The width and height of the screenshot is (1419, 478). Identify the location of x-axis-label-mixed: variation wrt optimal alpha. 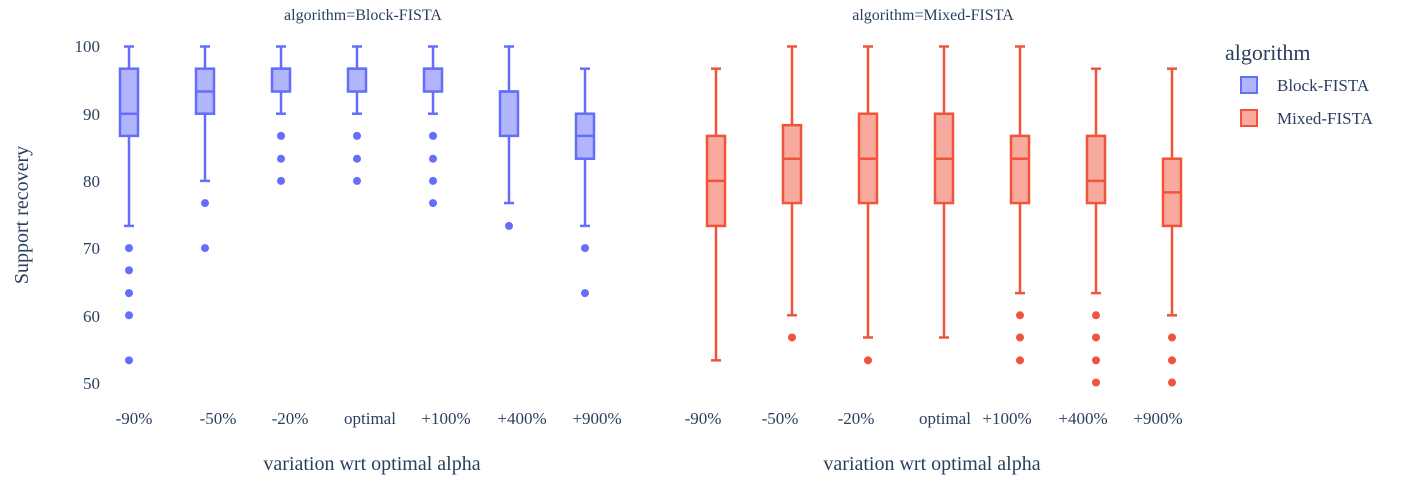
(931, 464).